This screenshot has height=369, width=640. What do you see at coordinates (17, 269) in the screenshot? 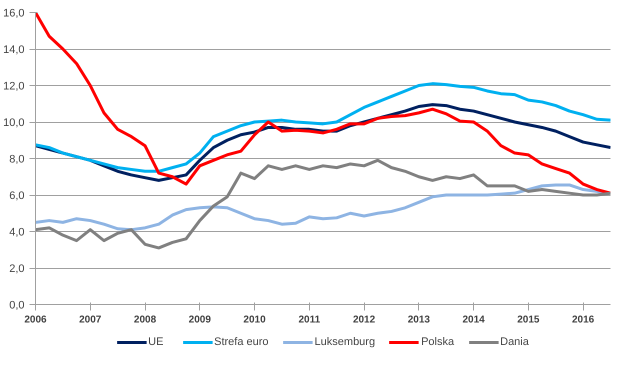
I see `y-tick-label: 2,0` at bounding box center [17, 269].